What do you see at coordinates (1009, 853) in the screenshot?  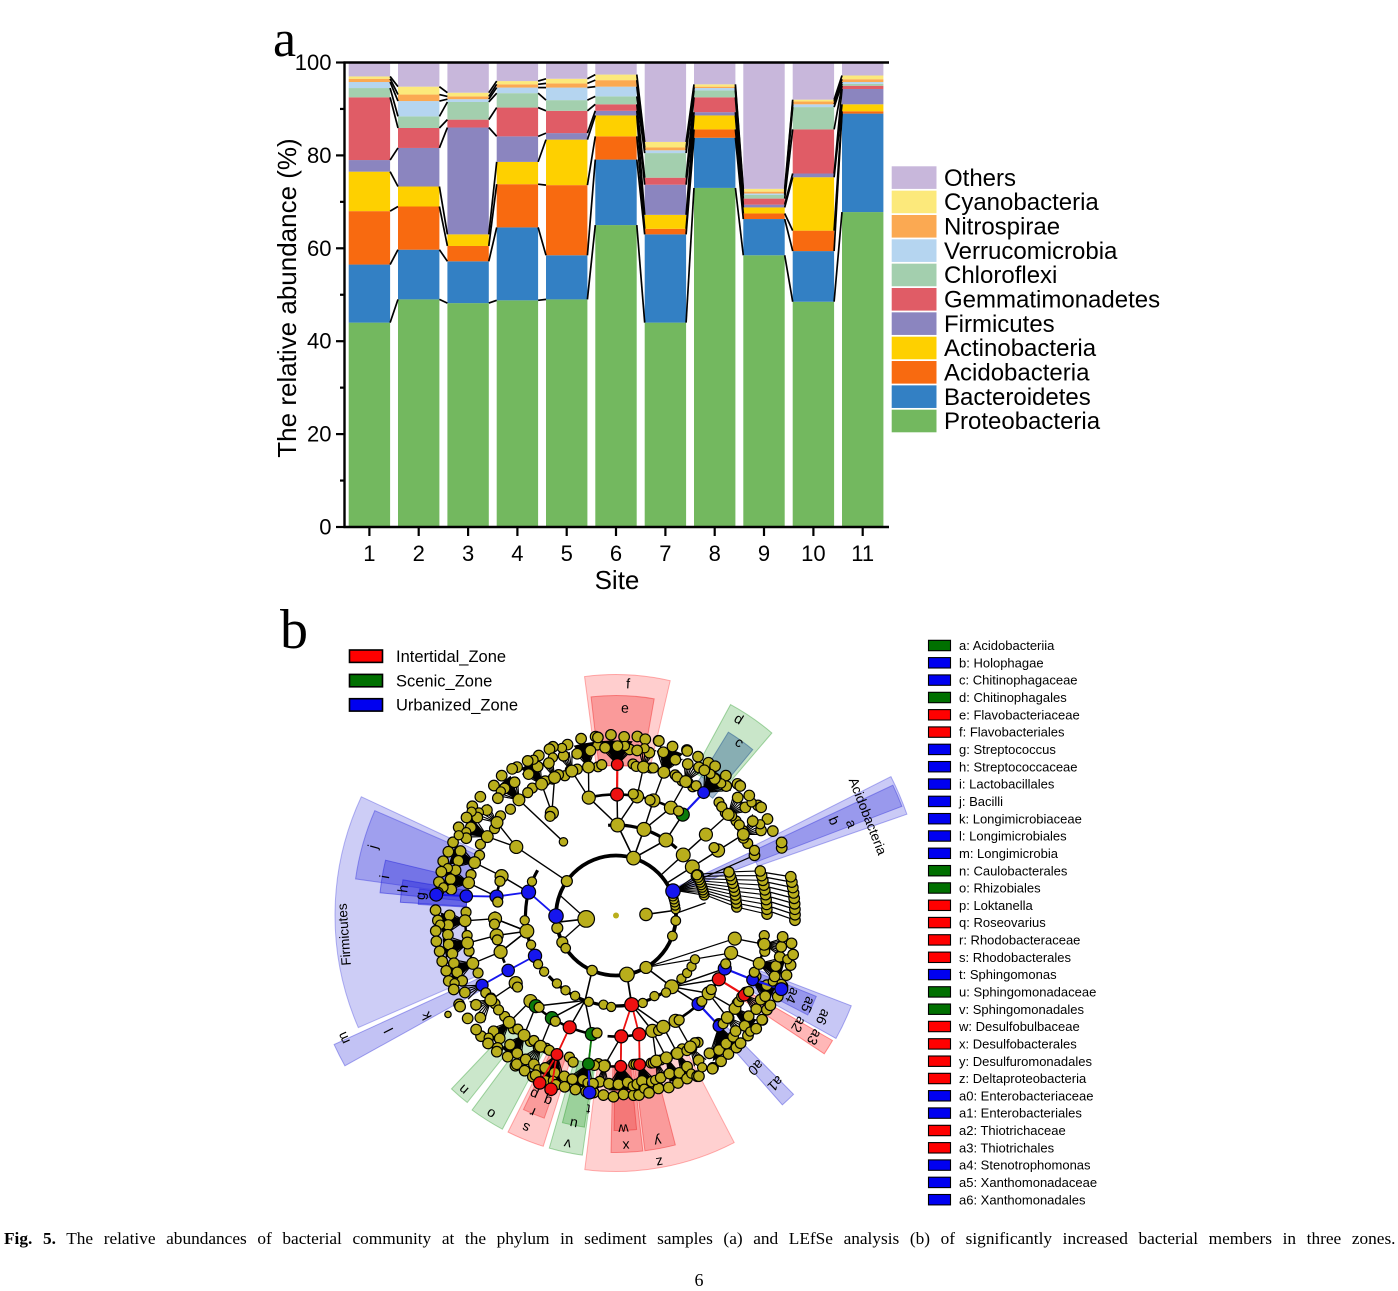 I see `svg-text: m: Longimicrobia` at bounding box center [1009, 853].